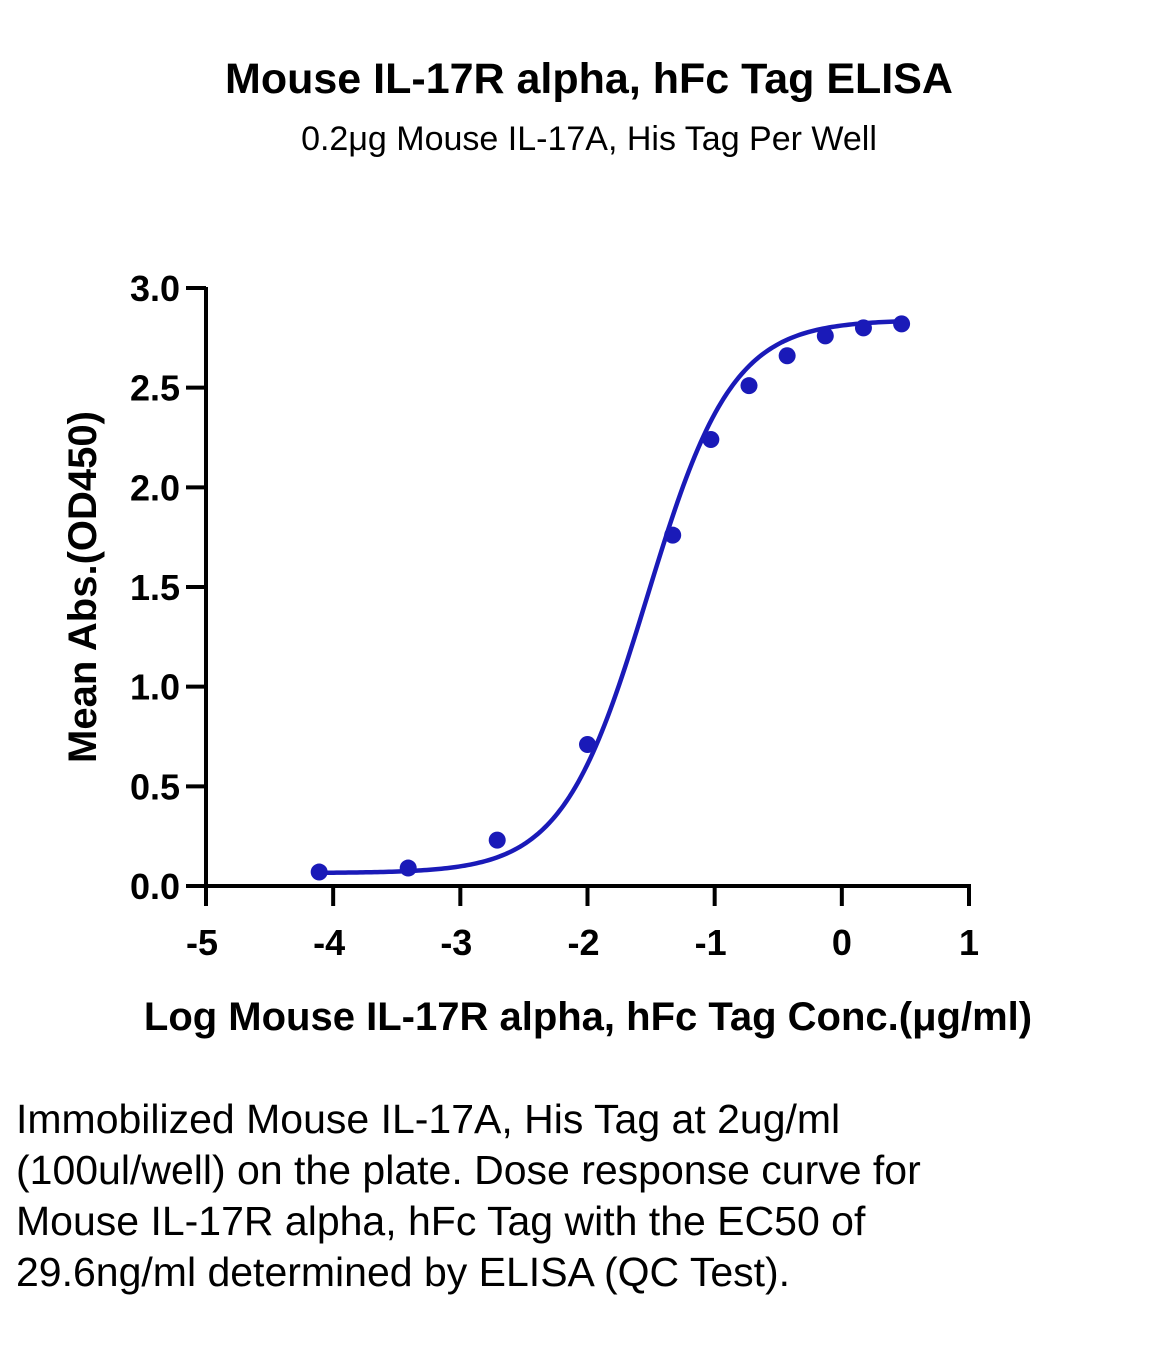 The height and width of the screenshot is (1361, 1153). Describe the element at coordinates (155, 388) in the screenshot. I see `y-tick-label: 2.5` at that location.